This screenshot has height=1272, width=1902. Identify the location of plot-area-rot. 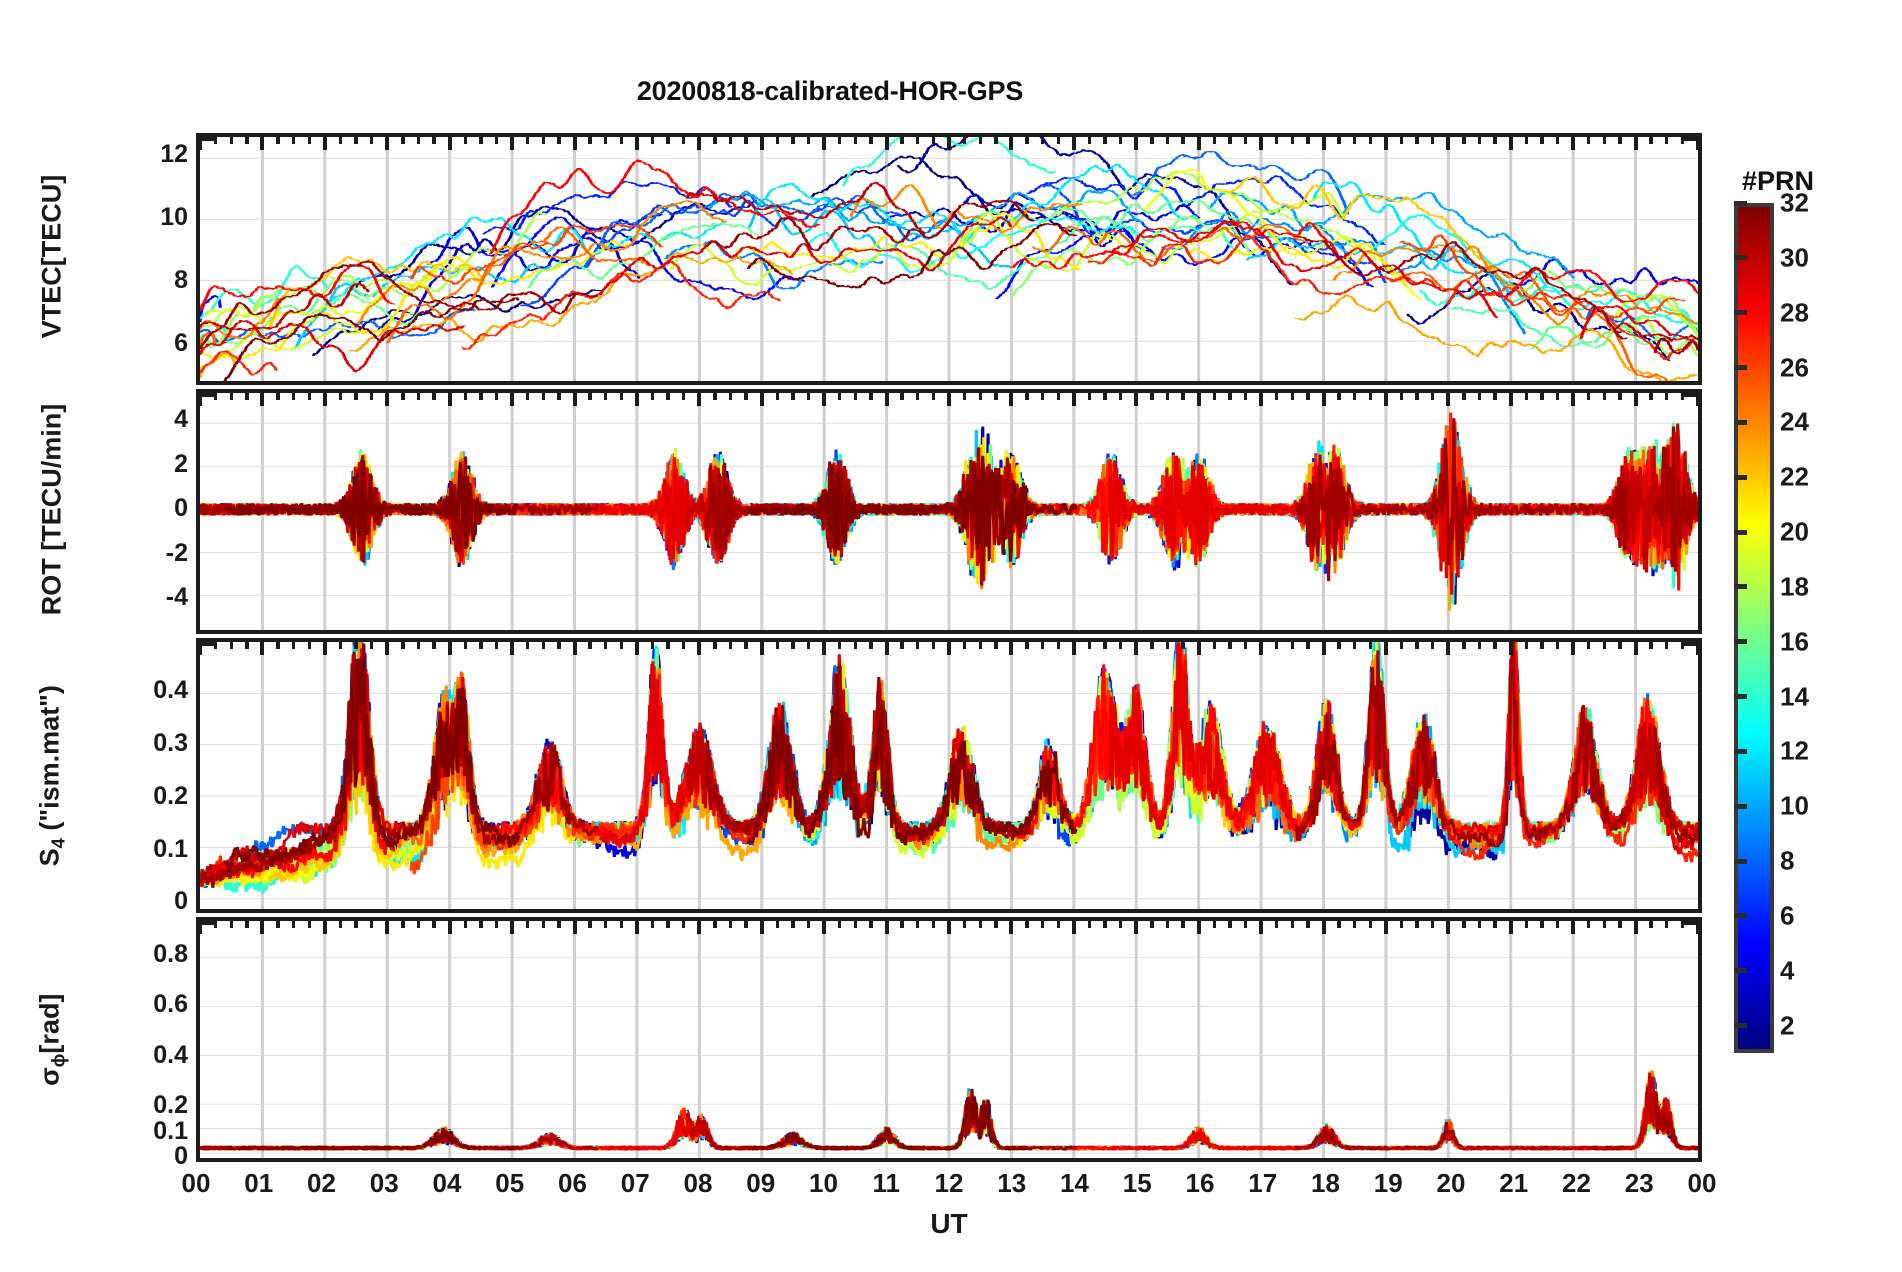
(949, 511).